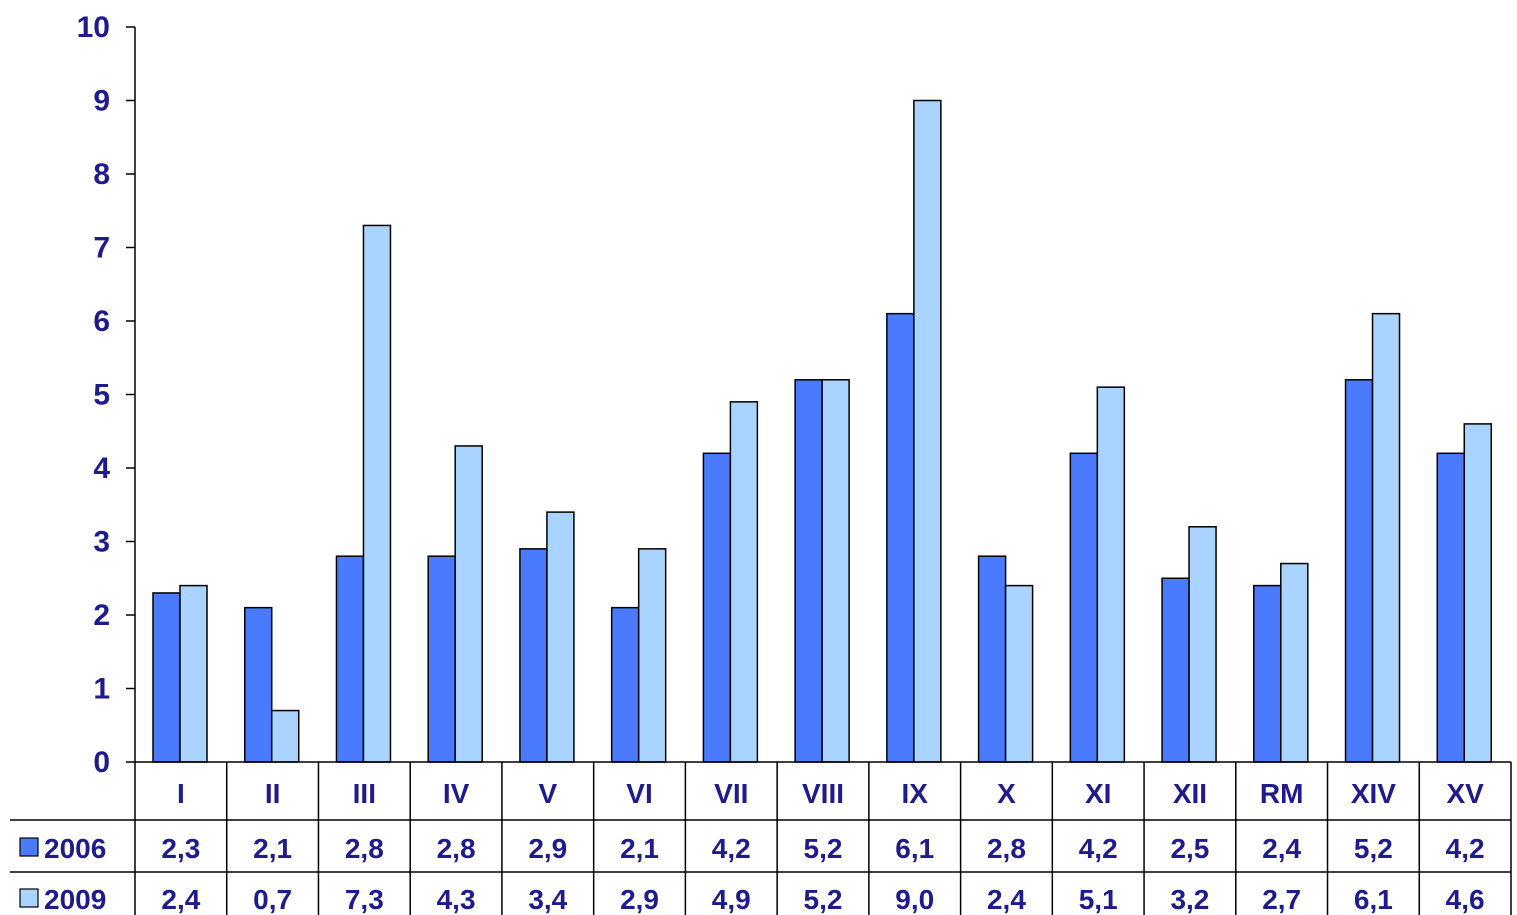 This screenshot has height=915, width=1517. Describe the element at coordinates (1006, 793) in the screenshot. I see `x-category-label: X` at that location.